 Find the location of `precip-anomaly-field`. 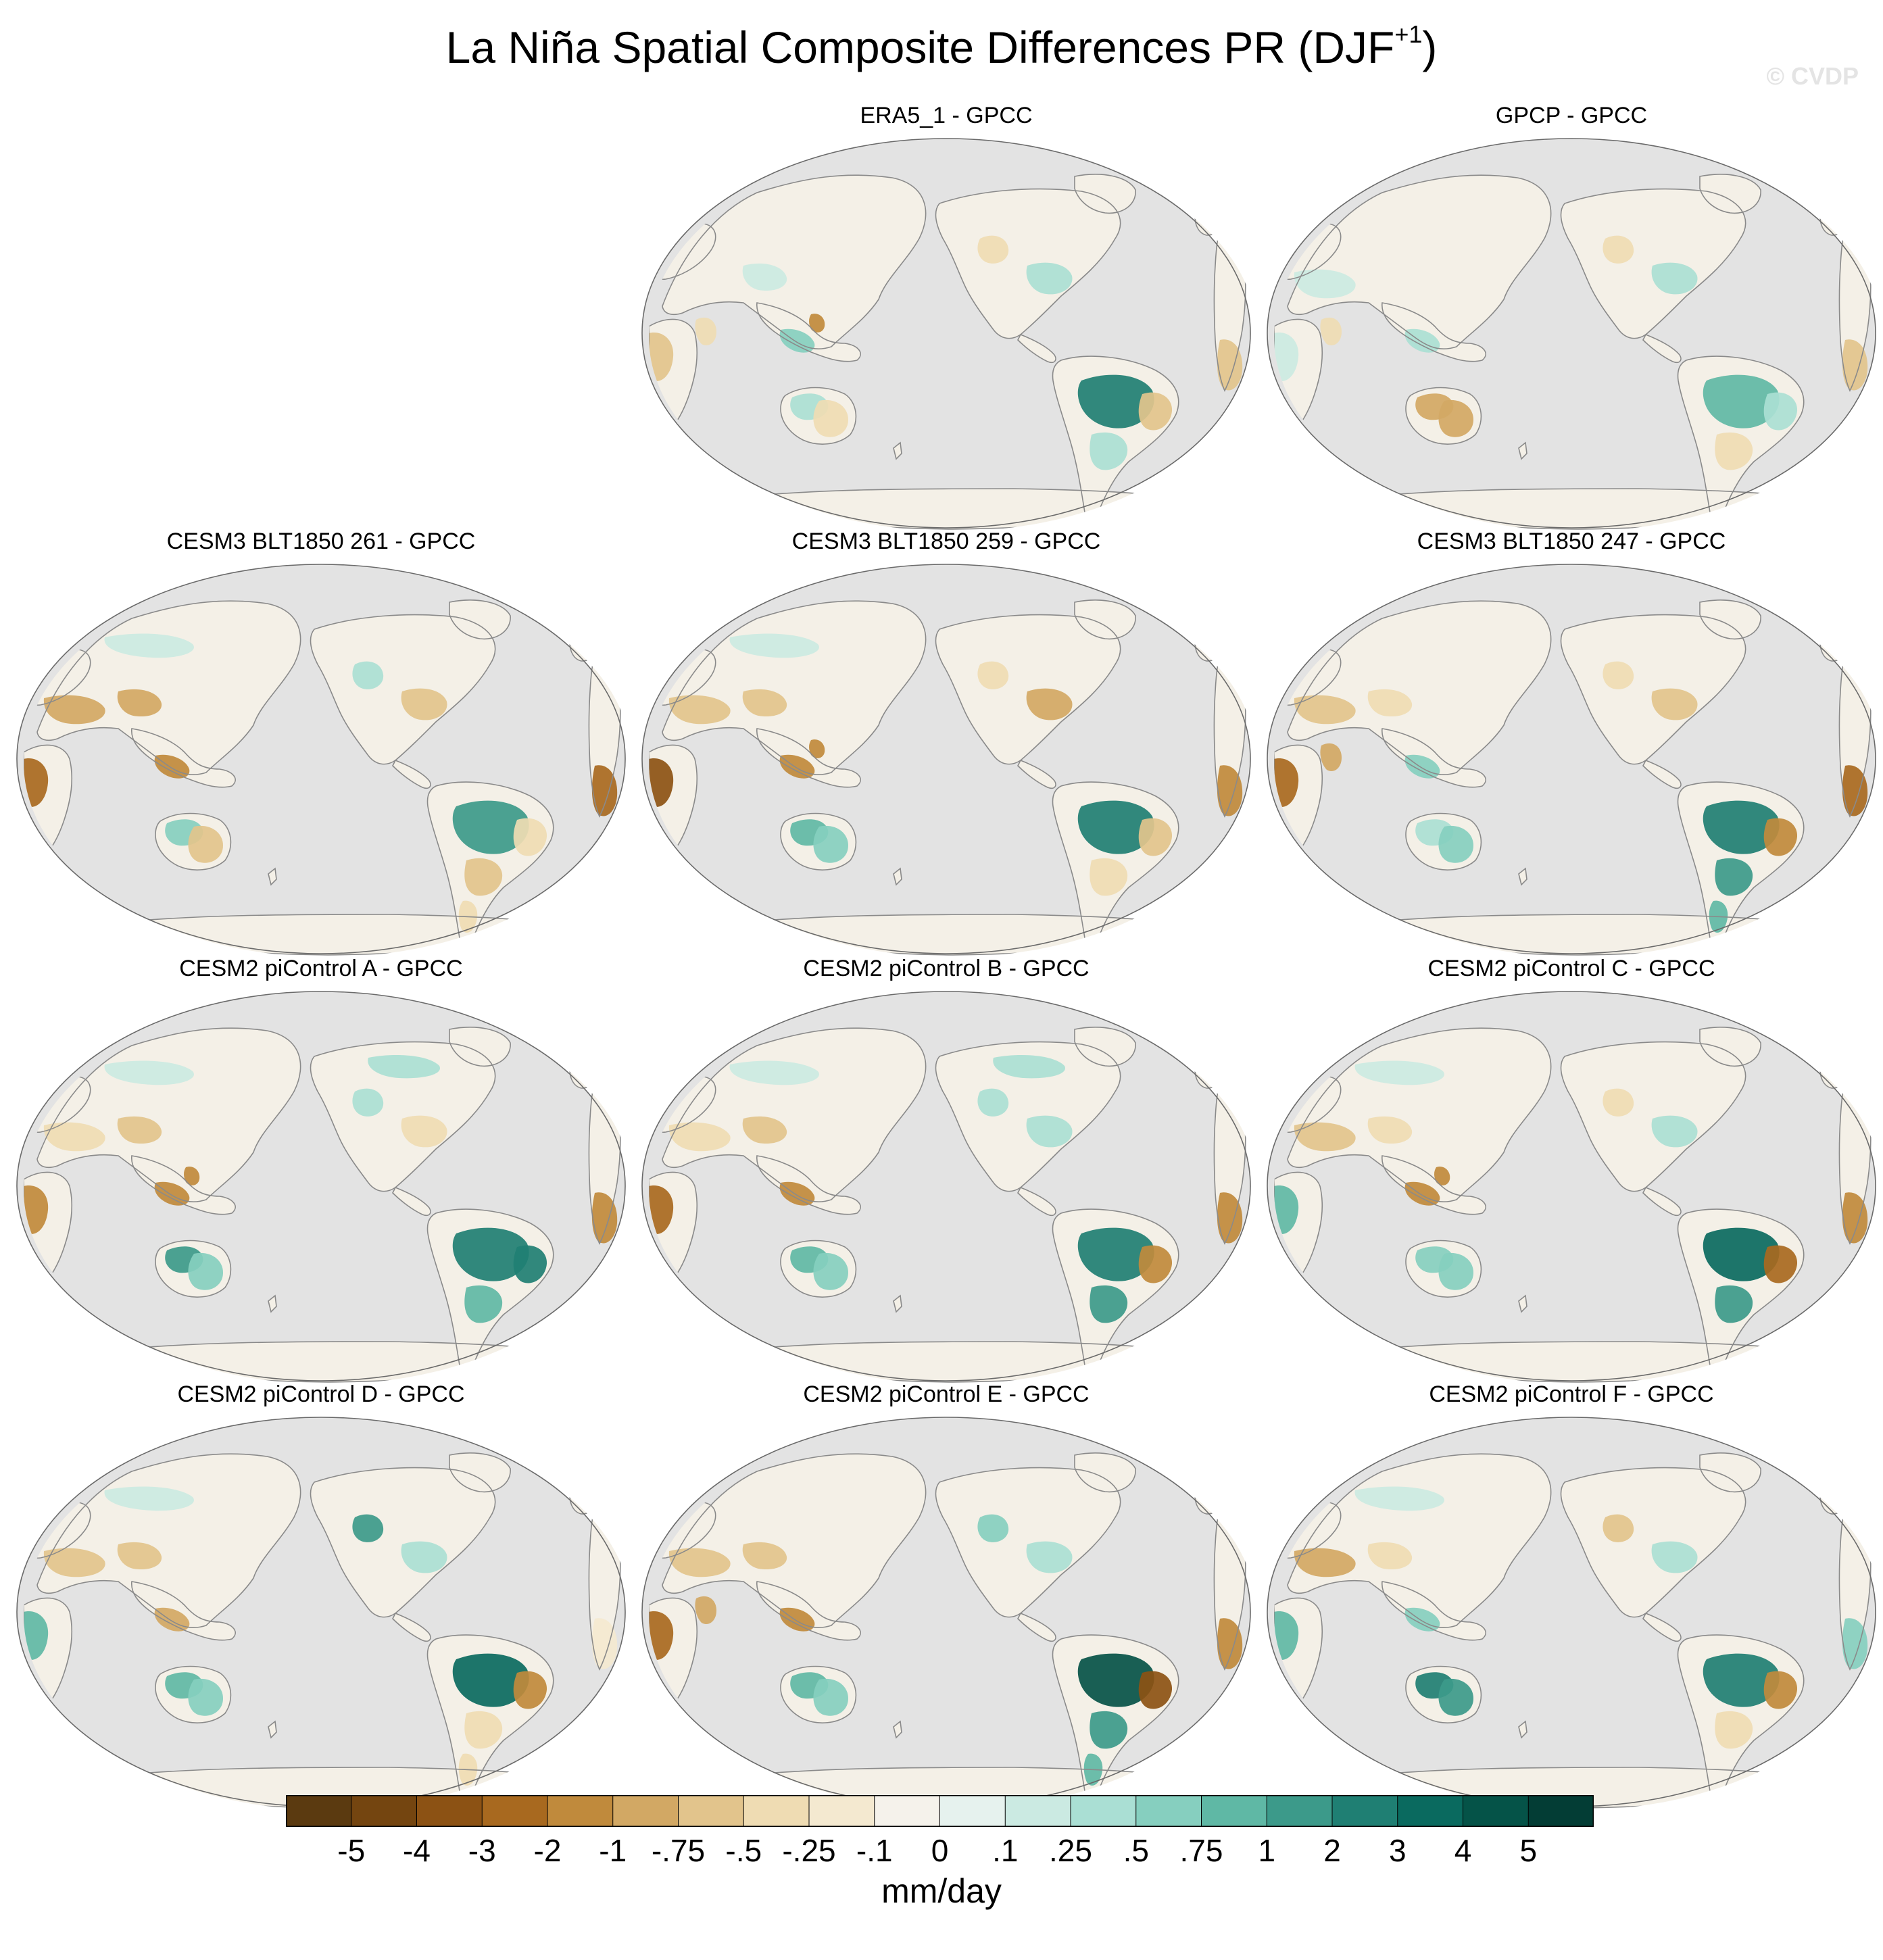

precip-anomaly-field is located at coordinates (1571, 1617).